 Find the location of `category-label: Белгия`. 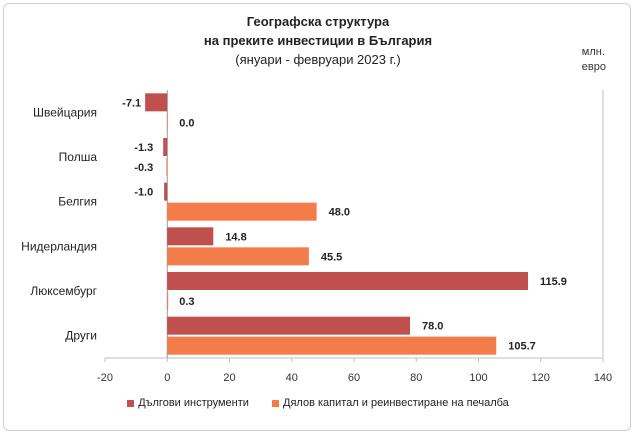

category-label: Белгия is located at coordinates (77, 202).